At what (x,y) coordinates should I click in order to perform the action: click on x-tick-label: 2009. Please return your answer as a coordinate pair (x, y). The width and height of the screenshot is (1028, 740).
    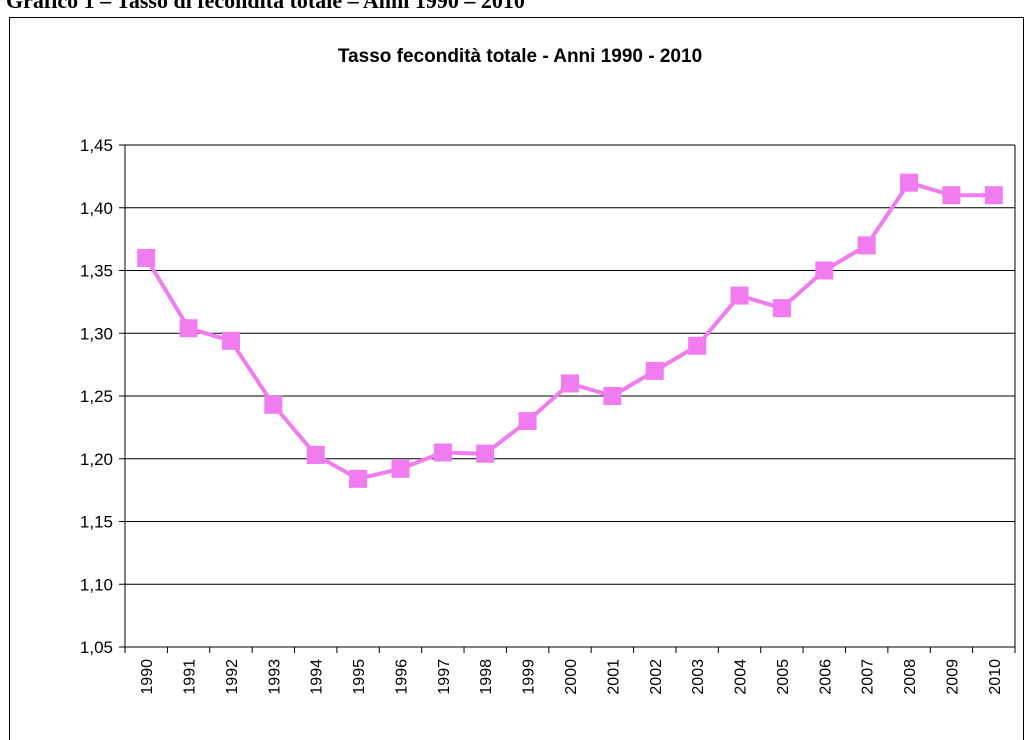
    Looking at the image, I should click on (952, 677).